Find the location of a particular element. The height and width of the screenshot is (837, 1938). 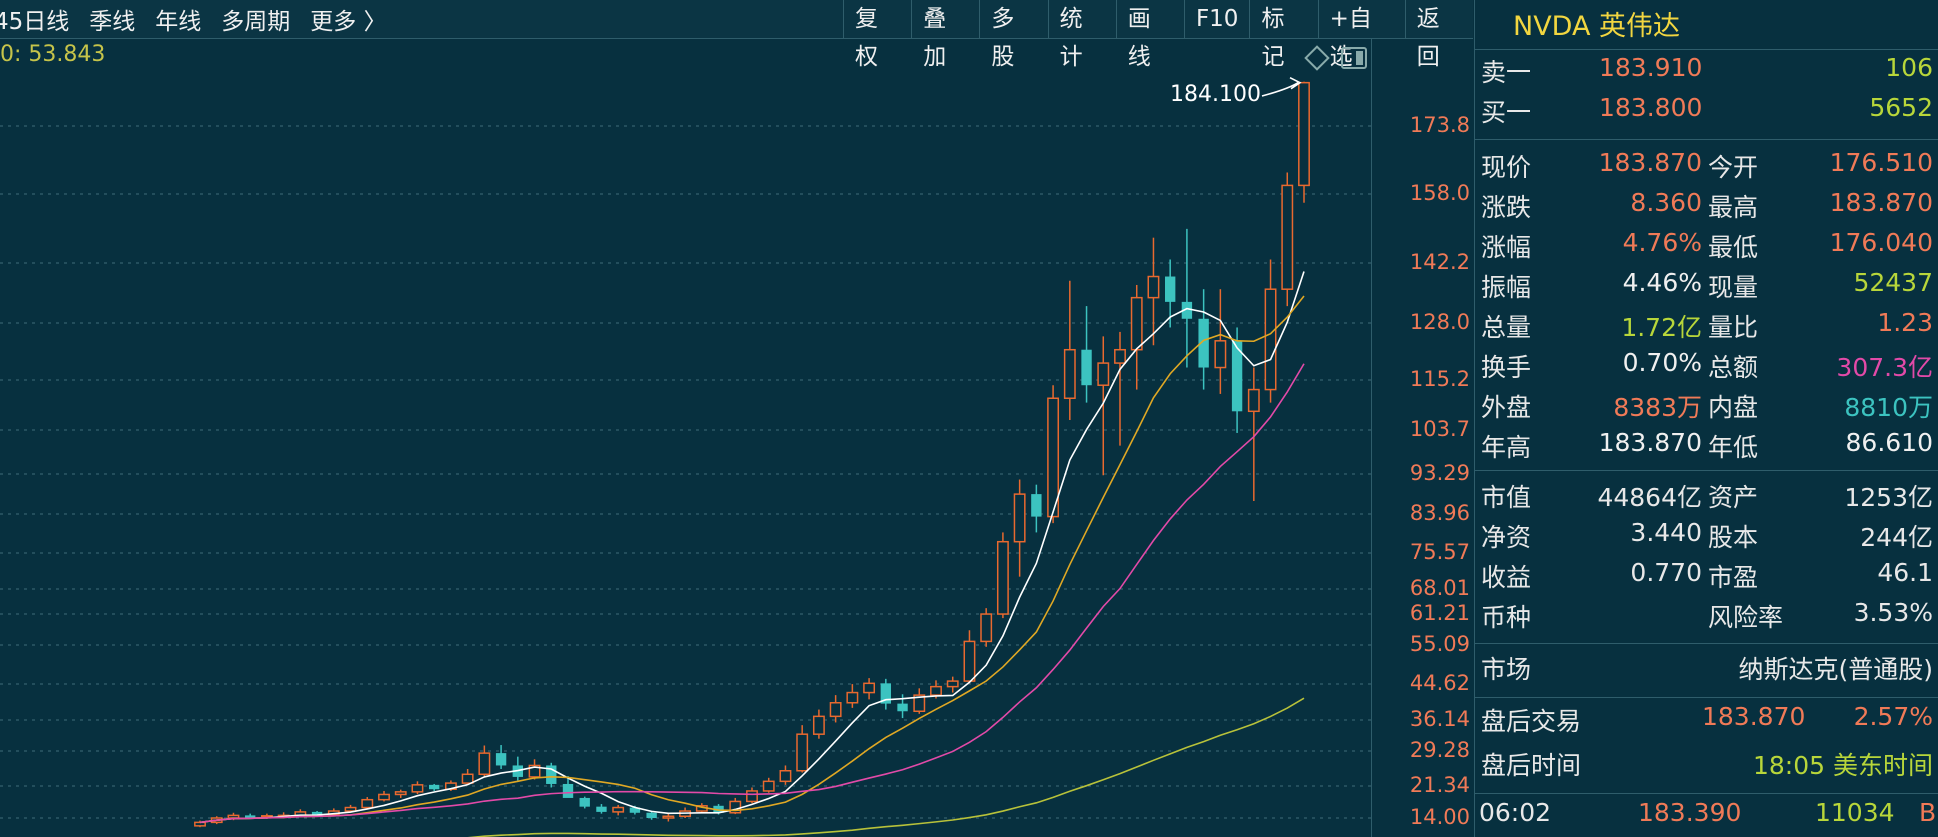

quote-value: 8.360 is located at coordinates (1666, 202).